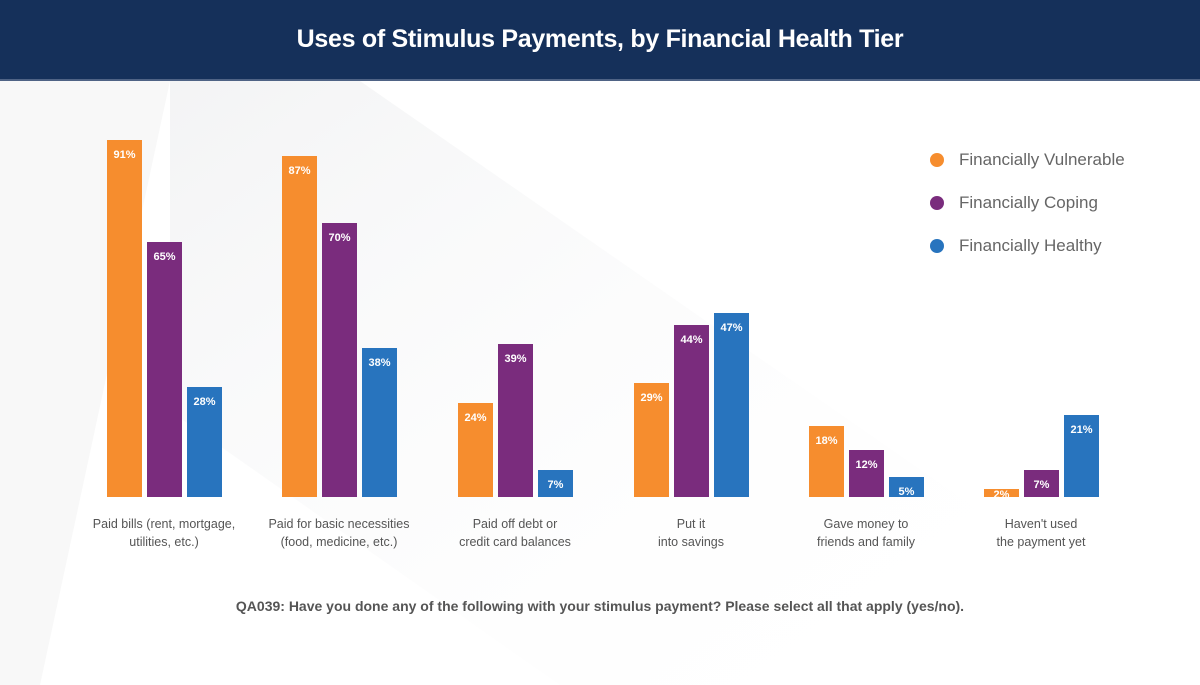 The image size is (1200, 685). Describe the element at coordinates (515, 359) in the screenshot. I see `bar-value-label: 39%` at that location.